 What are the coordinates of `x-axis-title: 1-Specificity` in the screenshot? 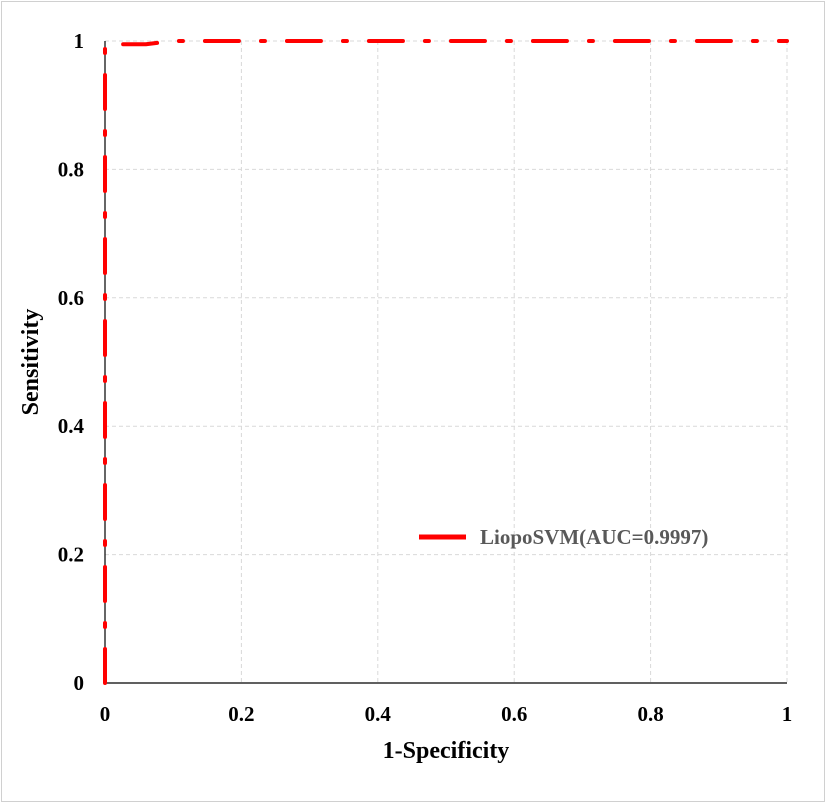 It's located at (446, 751).